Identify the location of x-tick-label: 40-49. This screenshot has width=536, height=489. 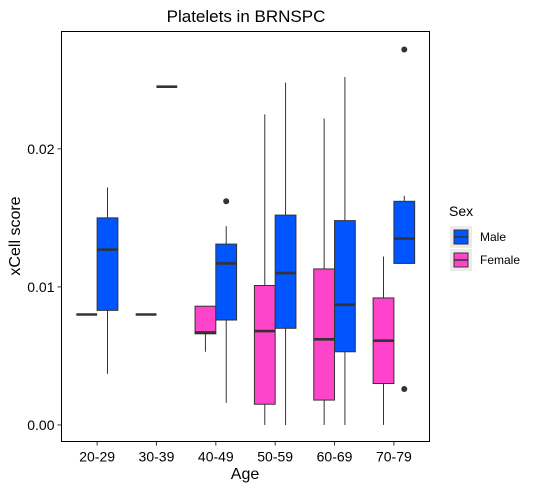
(216, 457).